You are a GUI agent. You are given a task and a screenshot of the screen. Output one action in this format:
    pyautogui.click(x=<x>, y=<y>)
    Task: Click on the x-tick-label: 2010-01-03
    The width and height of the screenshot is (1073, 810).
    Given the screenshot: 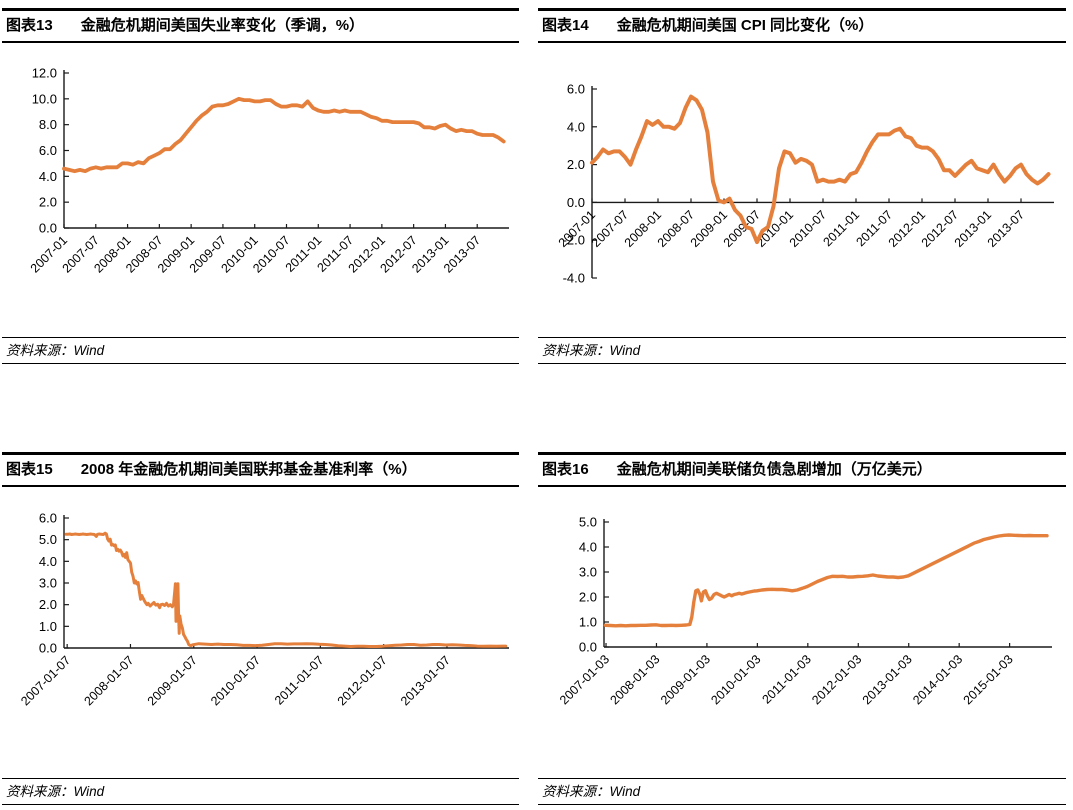 What is the action you would take?
    pyautogui.click(x=735, y=679)
    